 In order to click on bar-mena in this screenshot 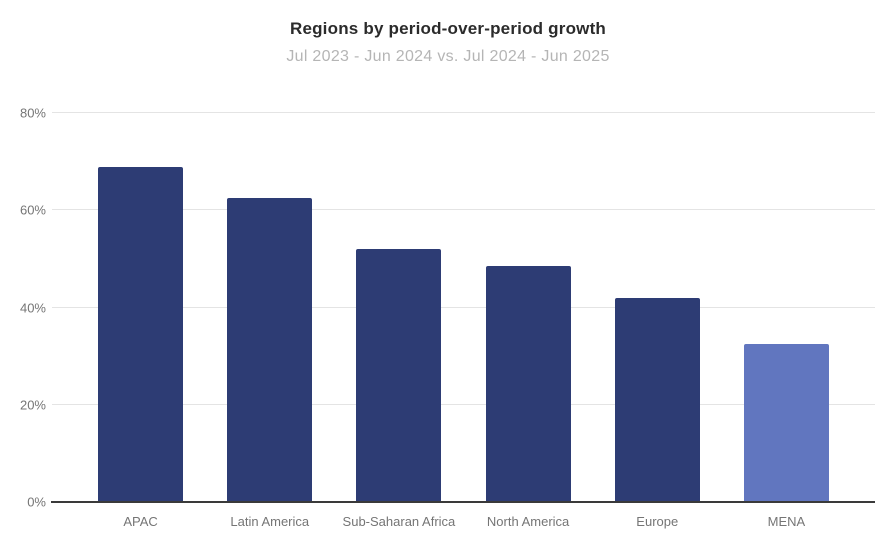, I will do `click(786, 422)`.